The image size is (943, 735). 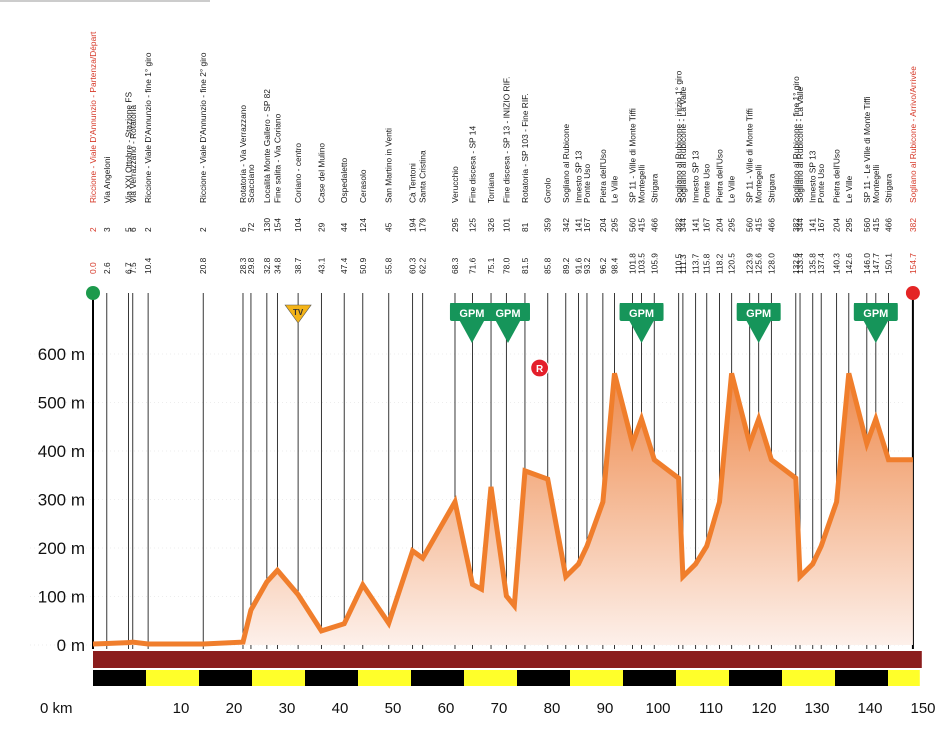 I want to click on waypoint-alt: 2, so click(x=93, y=229).